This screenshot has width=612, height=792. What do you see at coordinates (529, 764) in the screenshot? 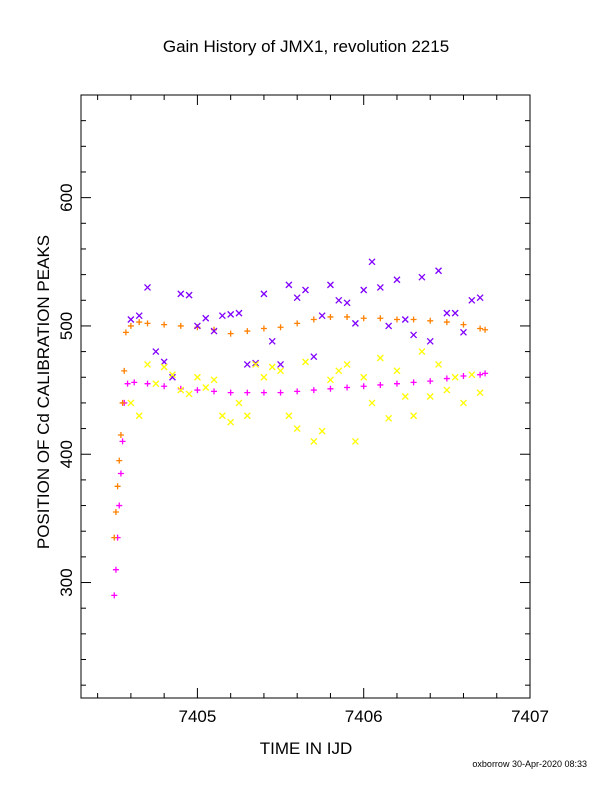
I see `footer-credit: oxborrow 30-Apr-2020 08:33` at bounding box center [529, 764].